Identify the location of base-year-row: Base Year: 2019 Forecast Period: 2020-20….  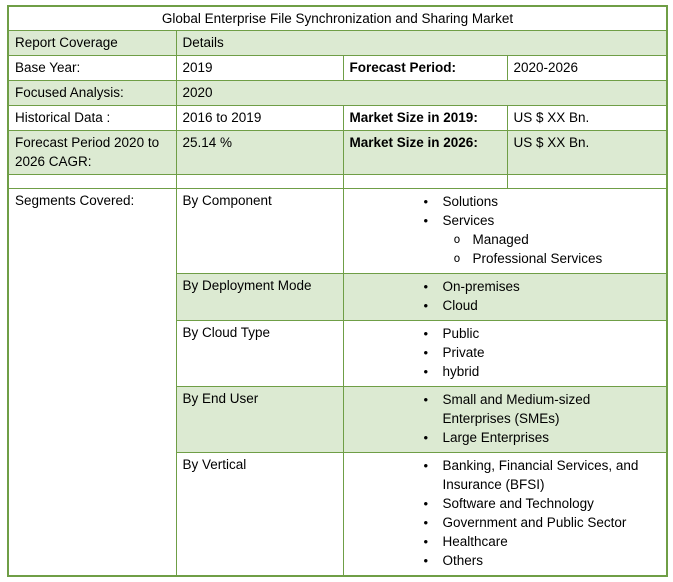
(337, 68).